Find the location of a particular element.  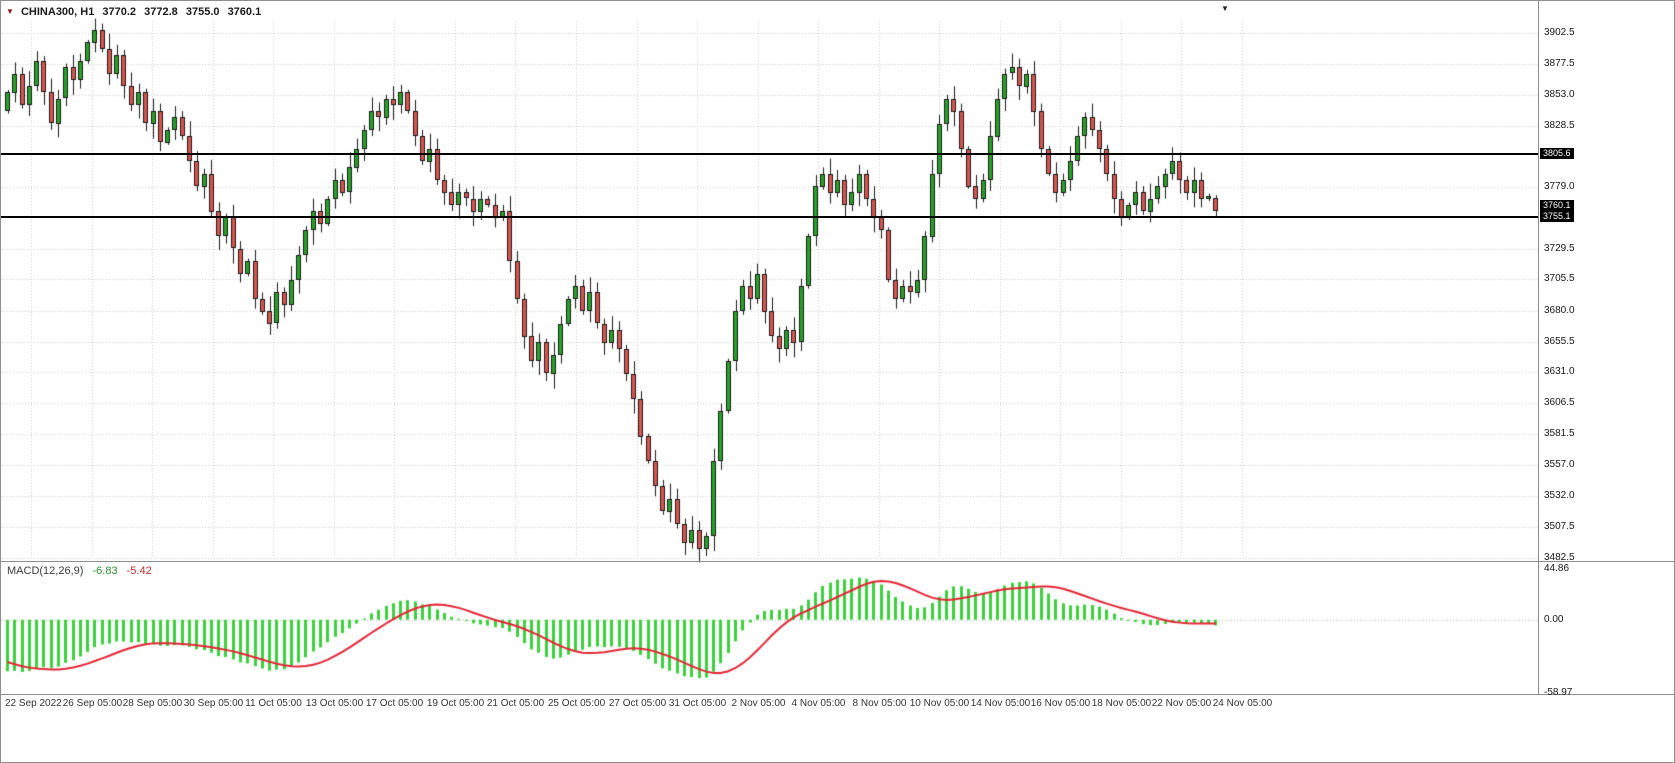

macd-signal-value: -5.42 is located at coordinates (139, 571).